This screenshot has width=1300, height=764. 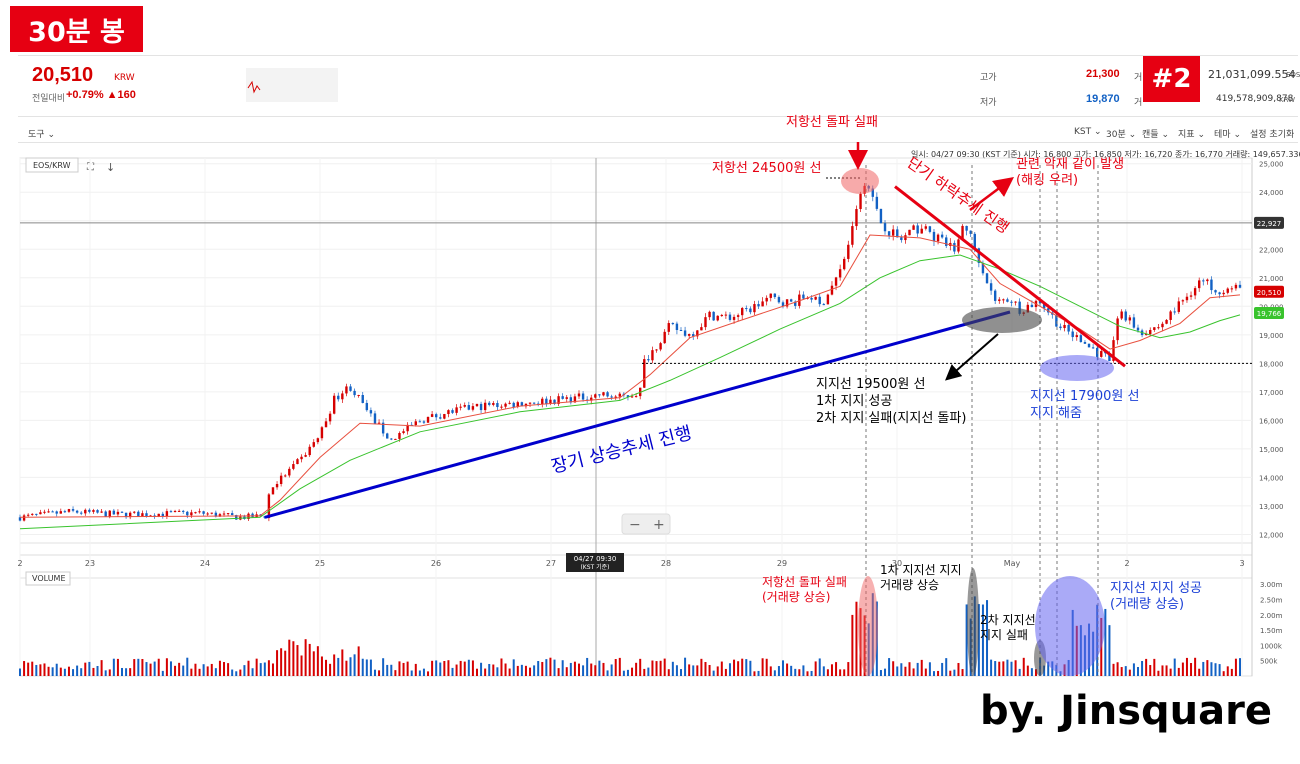 What do you see at coordinates (1010, 276) in the screenshot?
I see `short-downtrend-line` at bounding box center [1010, 276].